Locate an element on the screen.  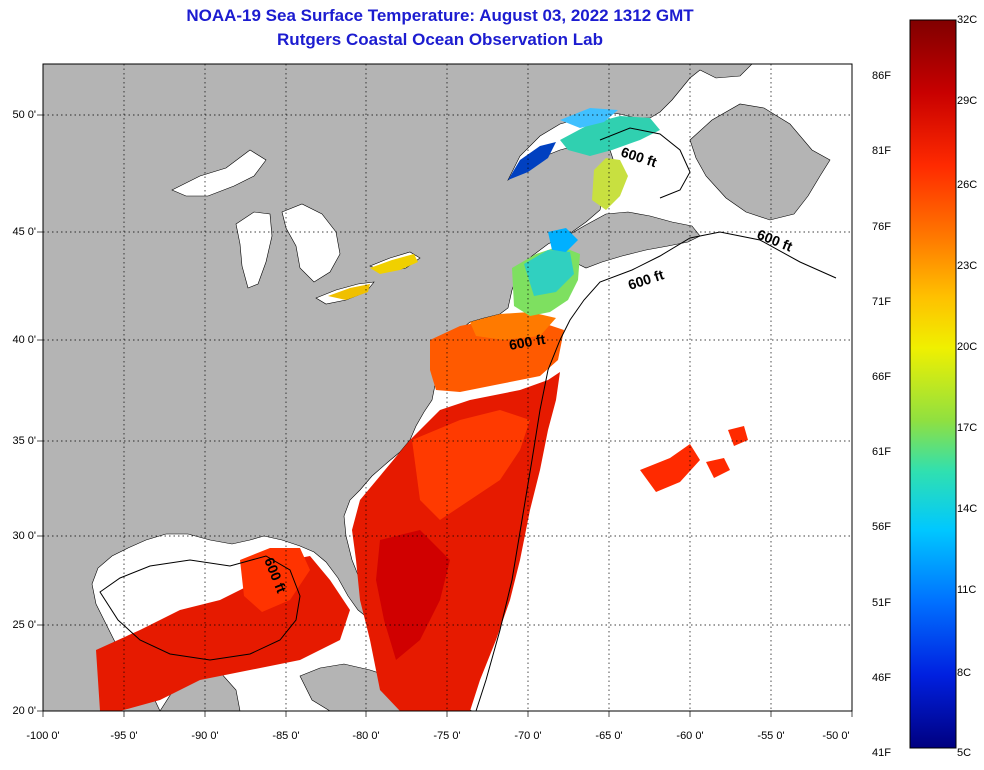
lat-label: 30 0' is located at coordinates (24, 536).